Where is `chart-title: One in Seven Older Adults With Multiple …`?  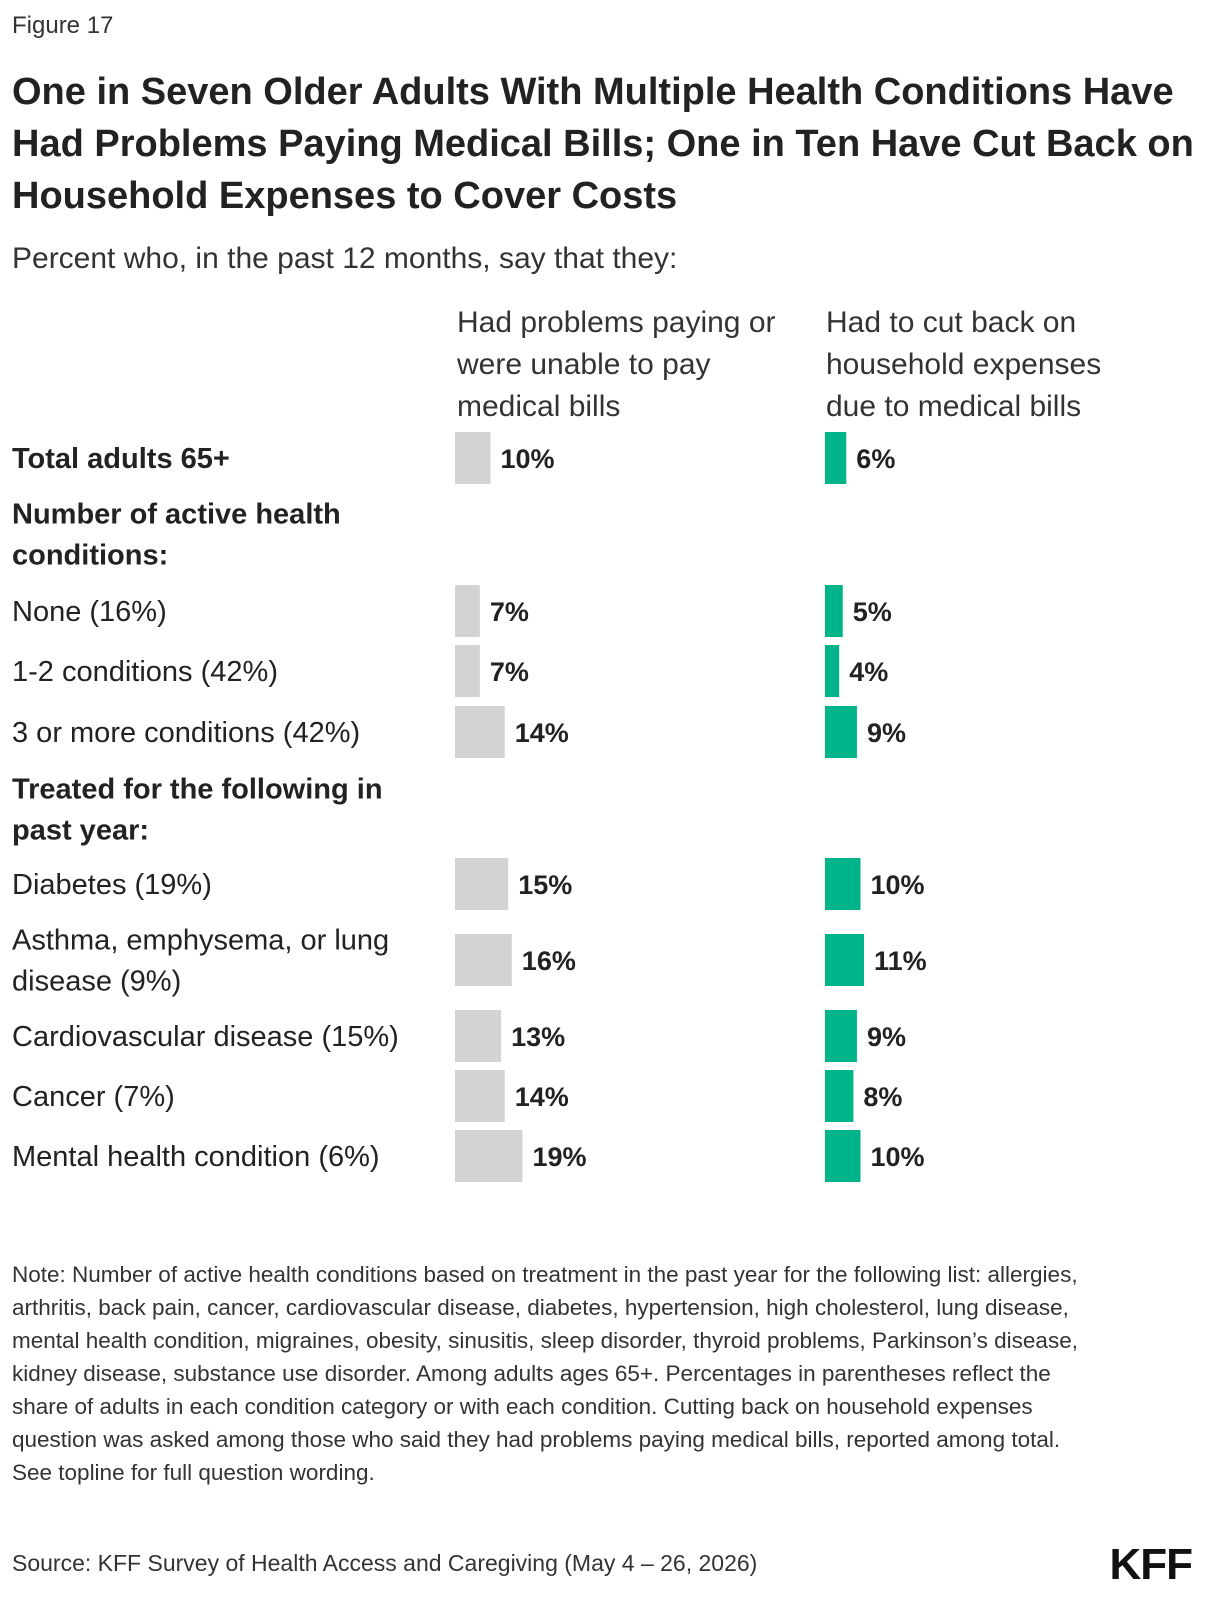 chart-title: One in Seven Older Adults With Multiple … is located at coordinates (603, 144).